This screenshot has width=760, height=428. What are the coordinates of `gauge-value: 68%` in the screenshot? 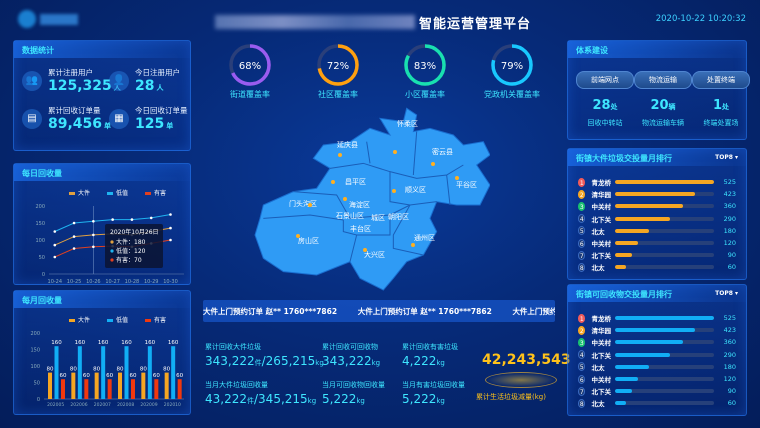 It's located at (250, 66).